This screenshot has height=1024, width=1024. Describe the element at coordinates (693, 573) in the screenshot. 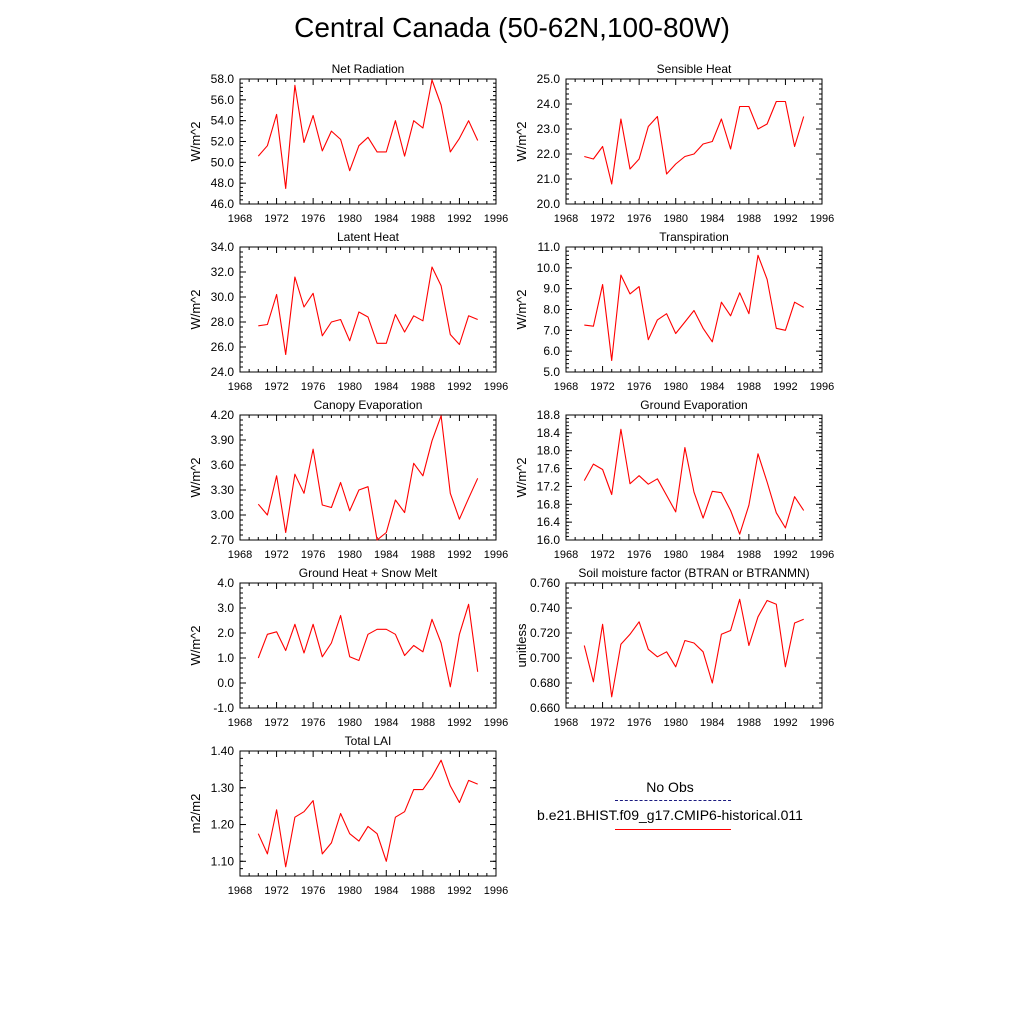

I see `panel-title: Soil moisture factor (BTRAN or BTRANMN)` at that location.